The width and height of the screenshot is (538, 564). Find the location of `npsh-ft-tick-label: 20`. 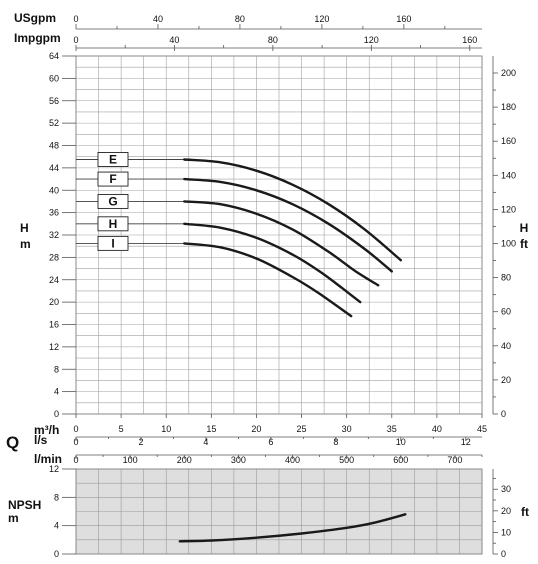

npsh-ft-tick-label: 20 is located at coordinates (506, 511).